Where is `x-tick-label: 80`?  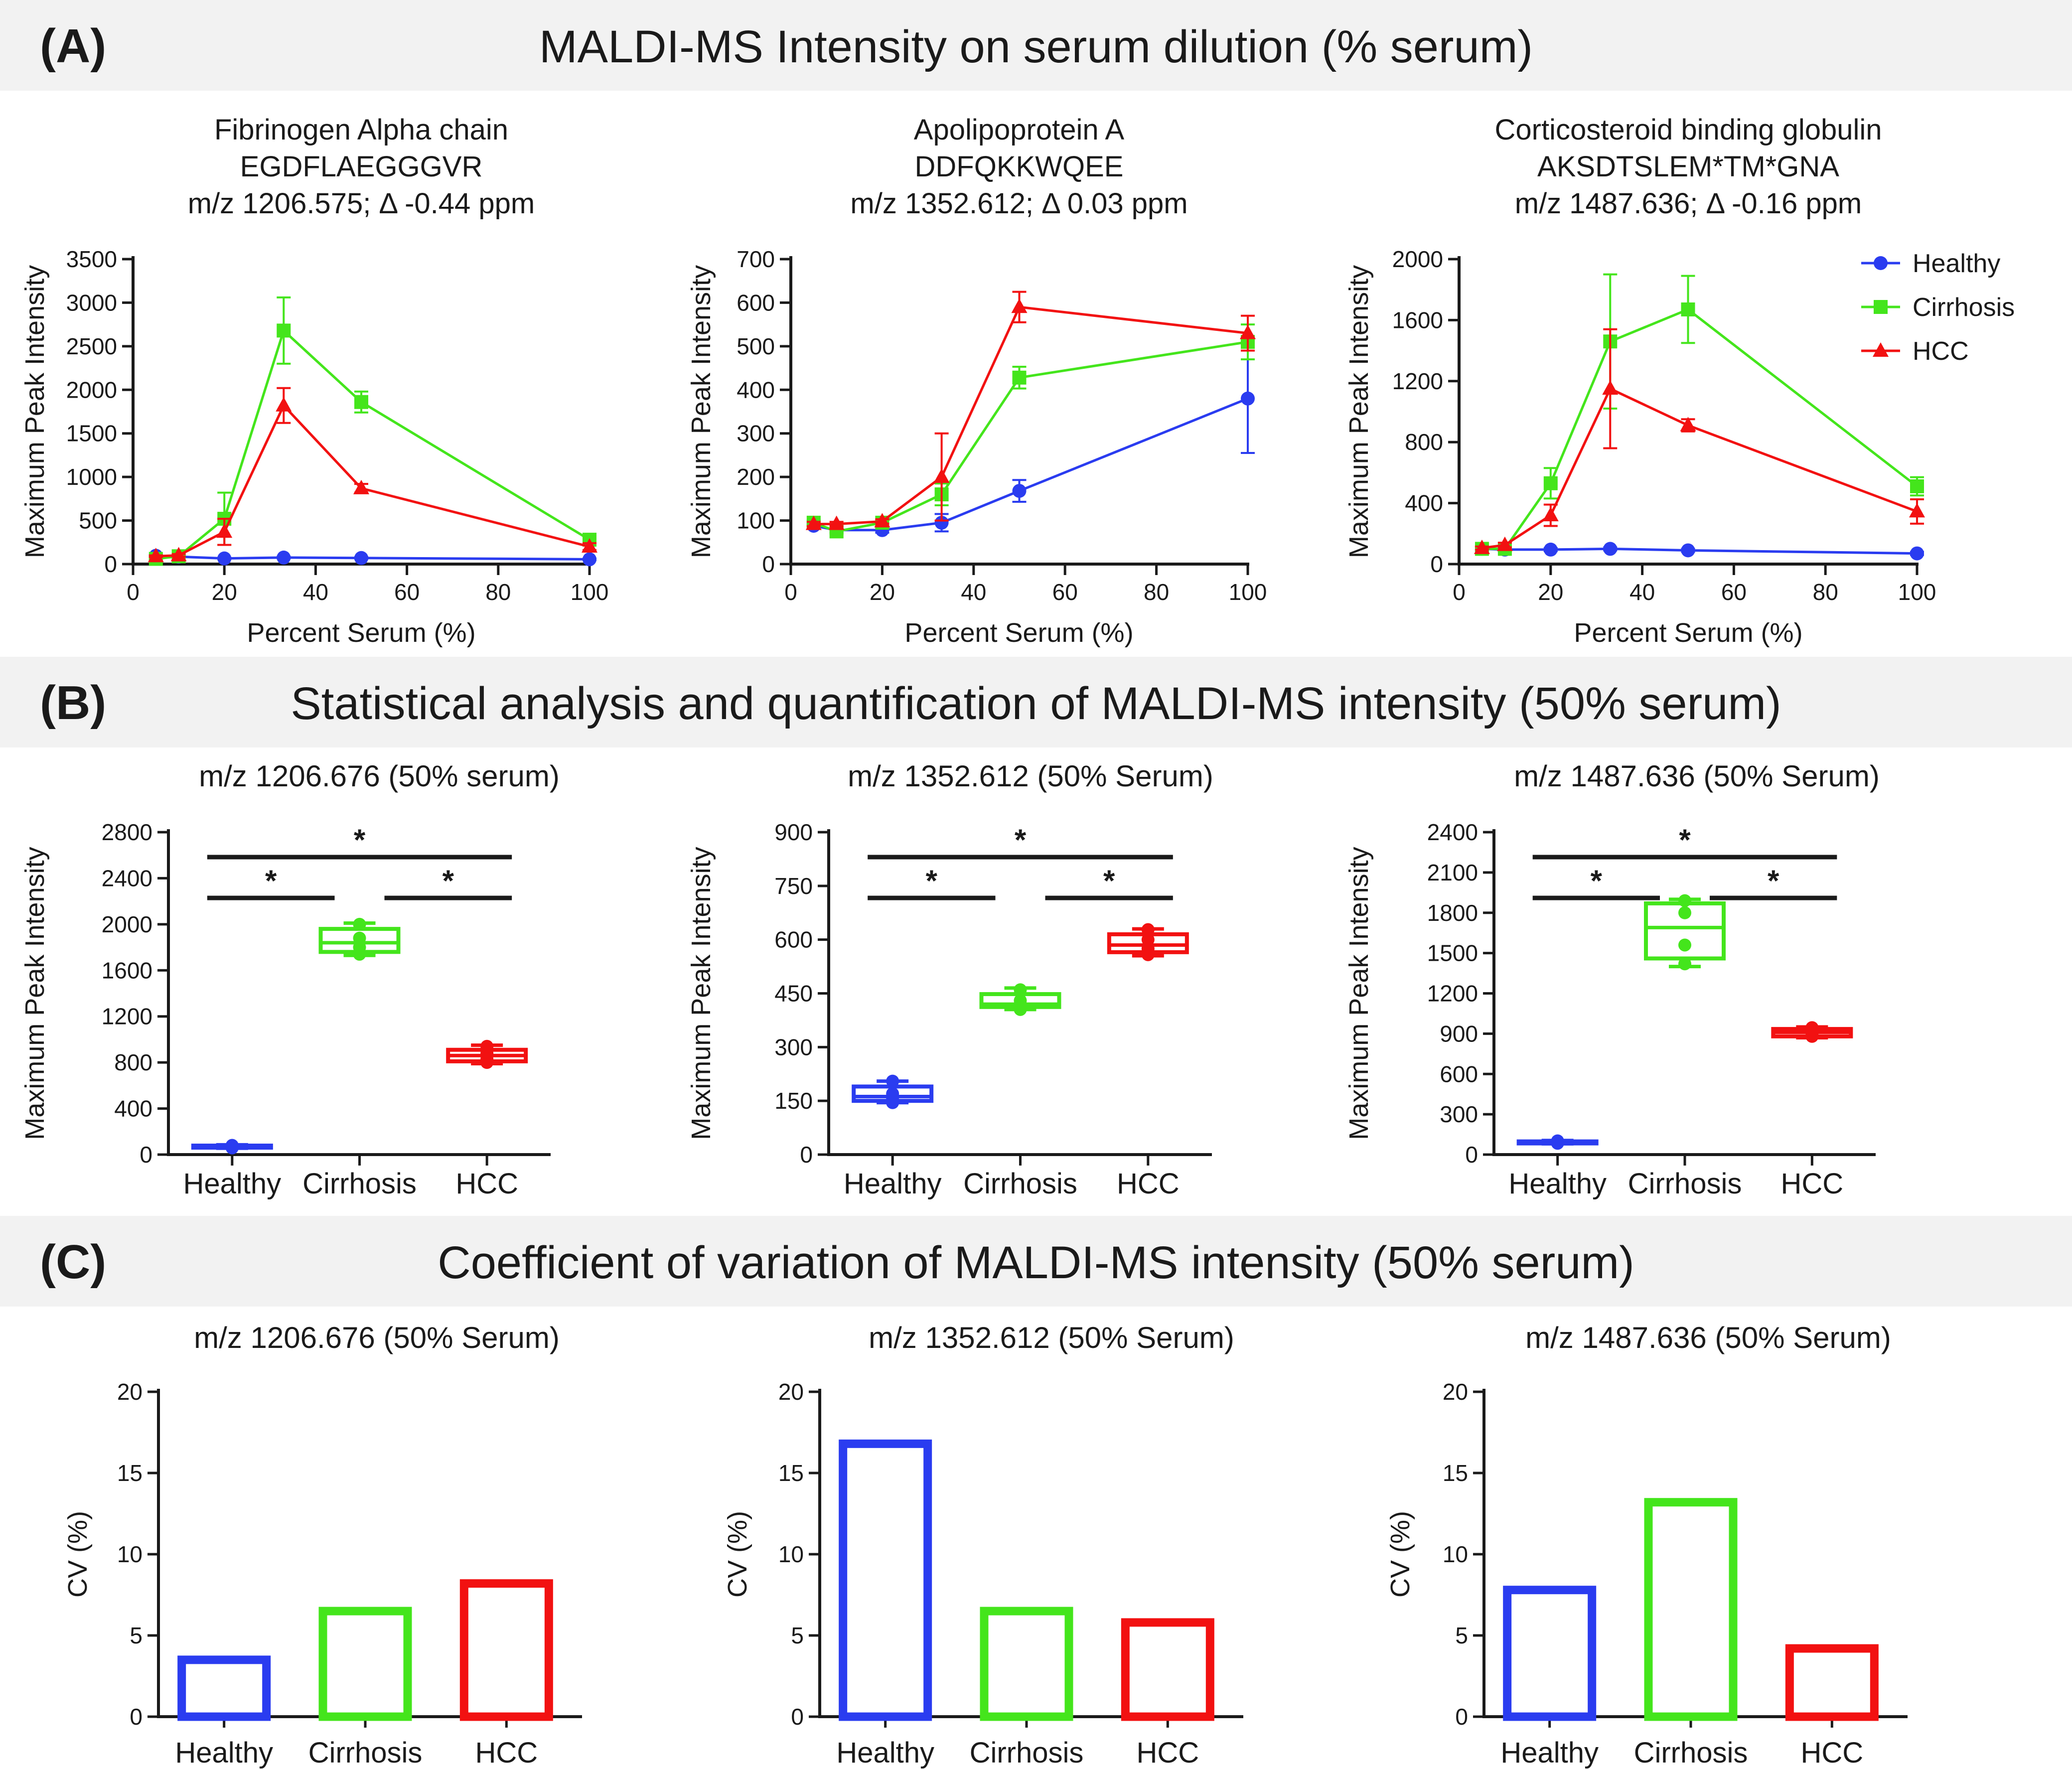 x-tick-label: 80 is located at coordinates (1825, 592).